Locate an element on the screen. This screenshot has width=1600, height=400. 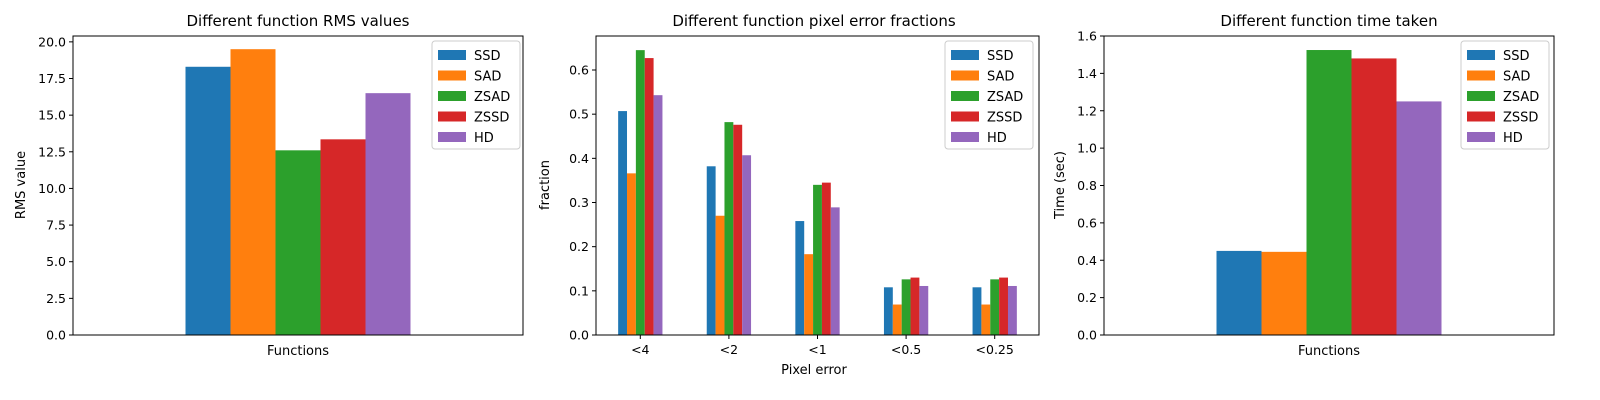
y-tick-label: 12.5 is located at coordinates (52, 151).